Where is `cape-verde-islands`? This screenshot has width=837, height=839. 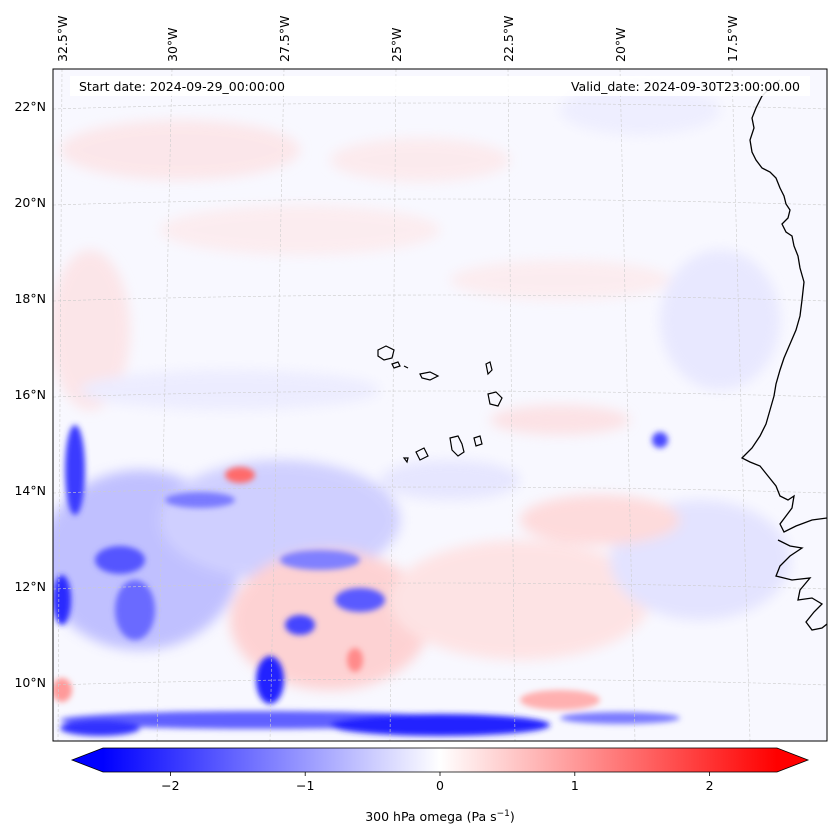
cape-verde-islands is located at coordinates (440, 404).